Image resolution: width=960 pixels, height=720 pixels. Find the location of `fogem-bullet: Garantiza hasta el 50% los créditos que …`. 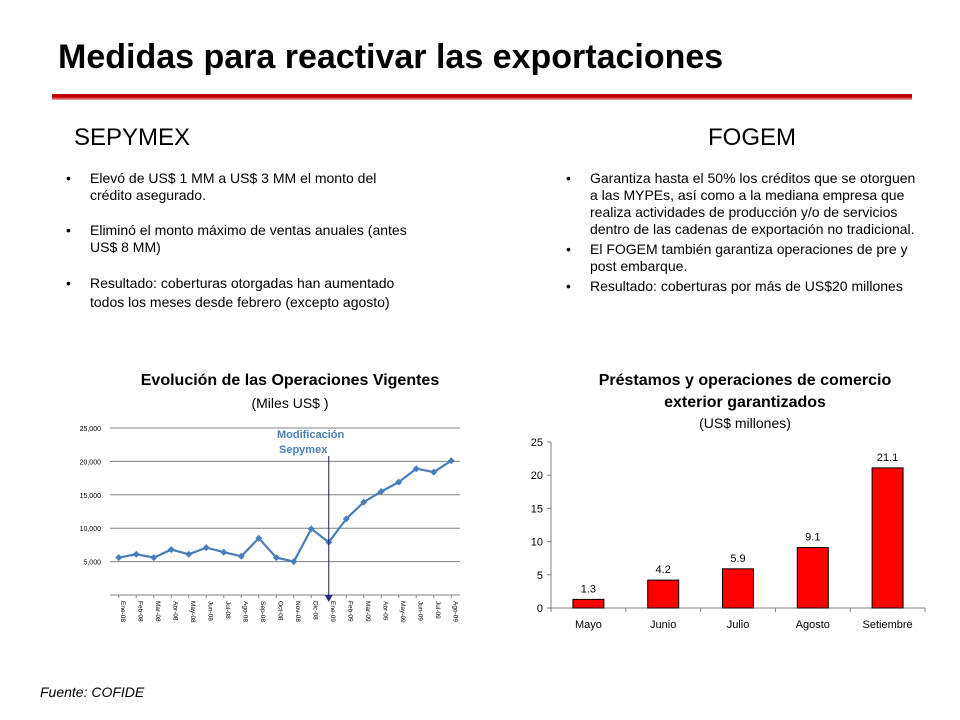

fogem-bullet: Garantiza hasta el 50% los créditos que … is located at coordinates (742, 204).